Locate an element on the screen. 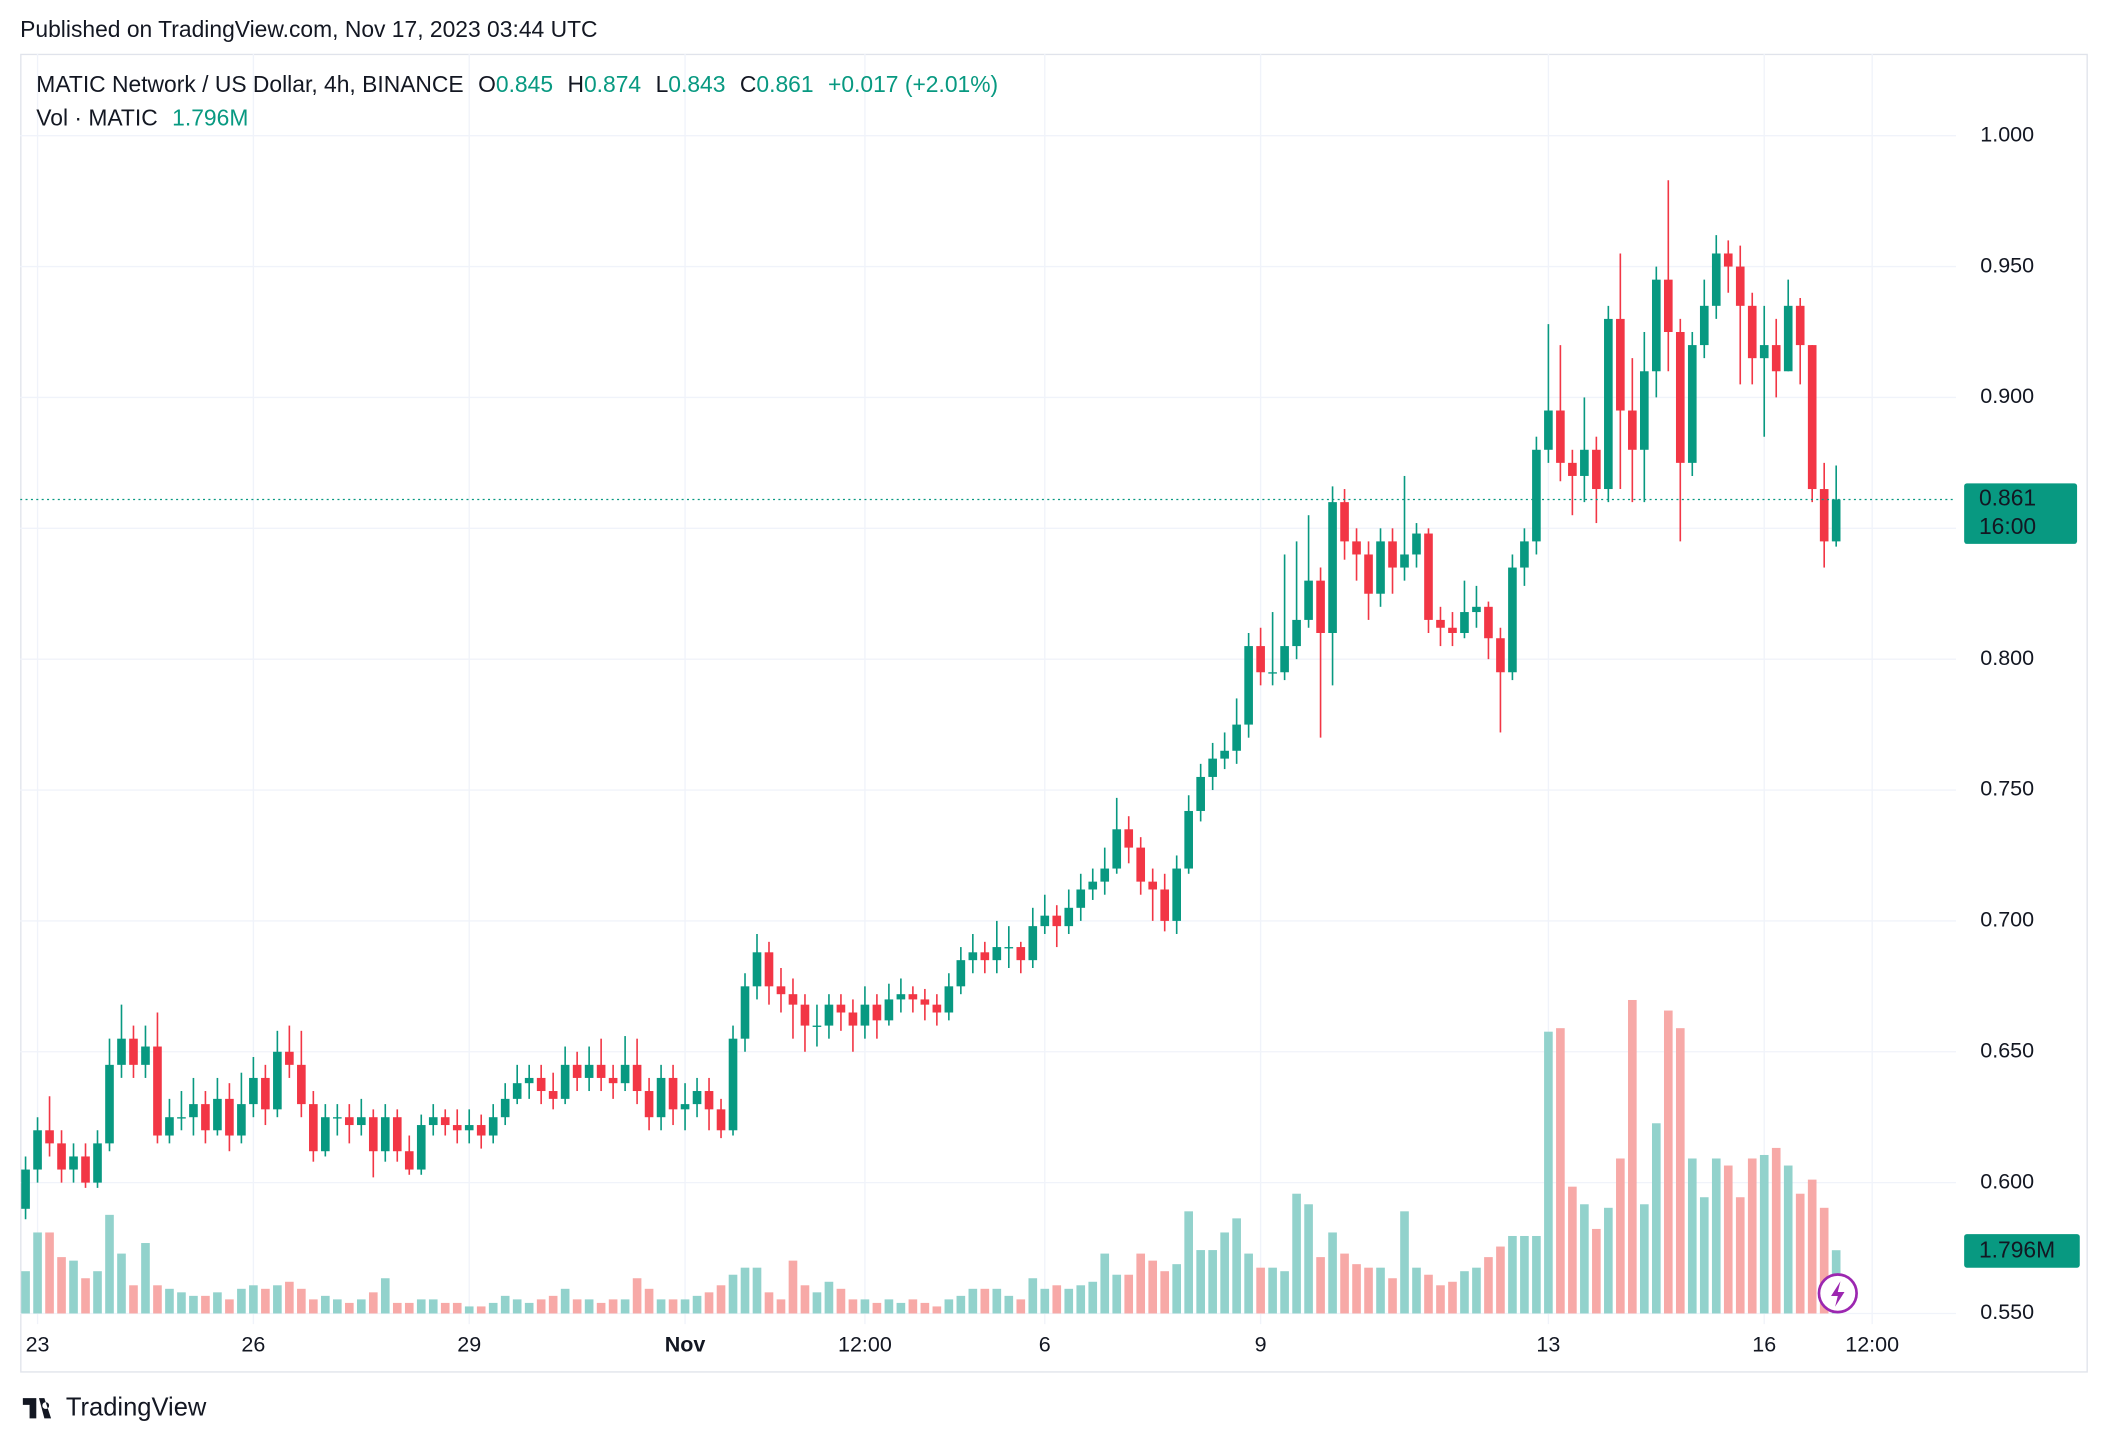 Image resolution: width=2108 pixels, height=1442 pixels. y-tick-label: 0.700 is located at coordinates (2007, 920).